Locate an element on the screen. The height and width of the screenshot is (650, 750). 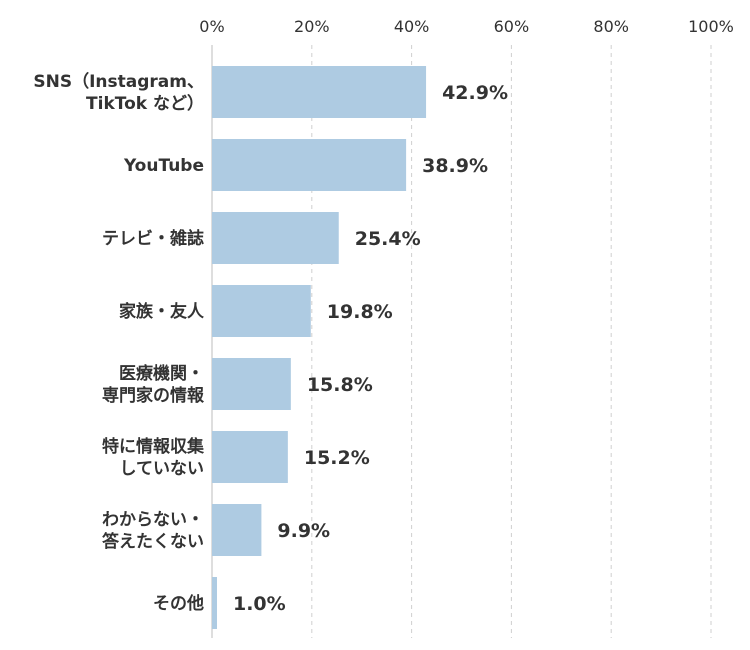
category-label-line: 医療機関・ is located at coordinates (161, 373).